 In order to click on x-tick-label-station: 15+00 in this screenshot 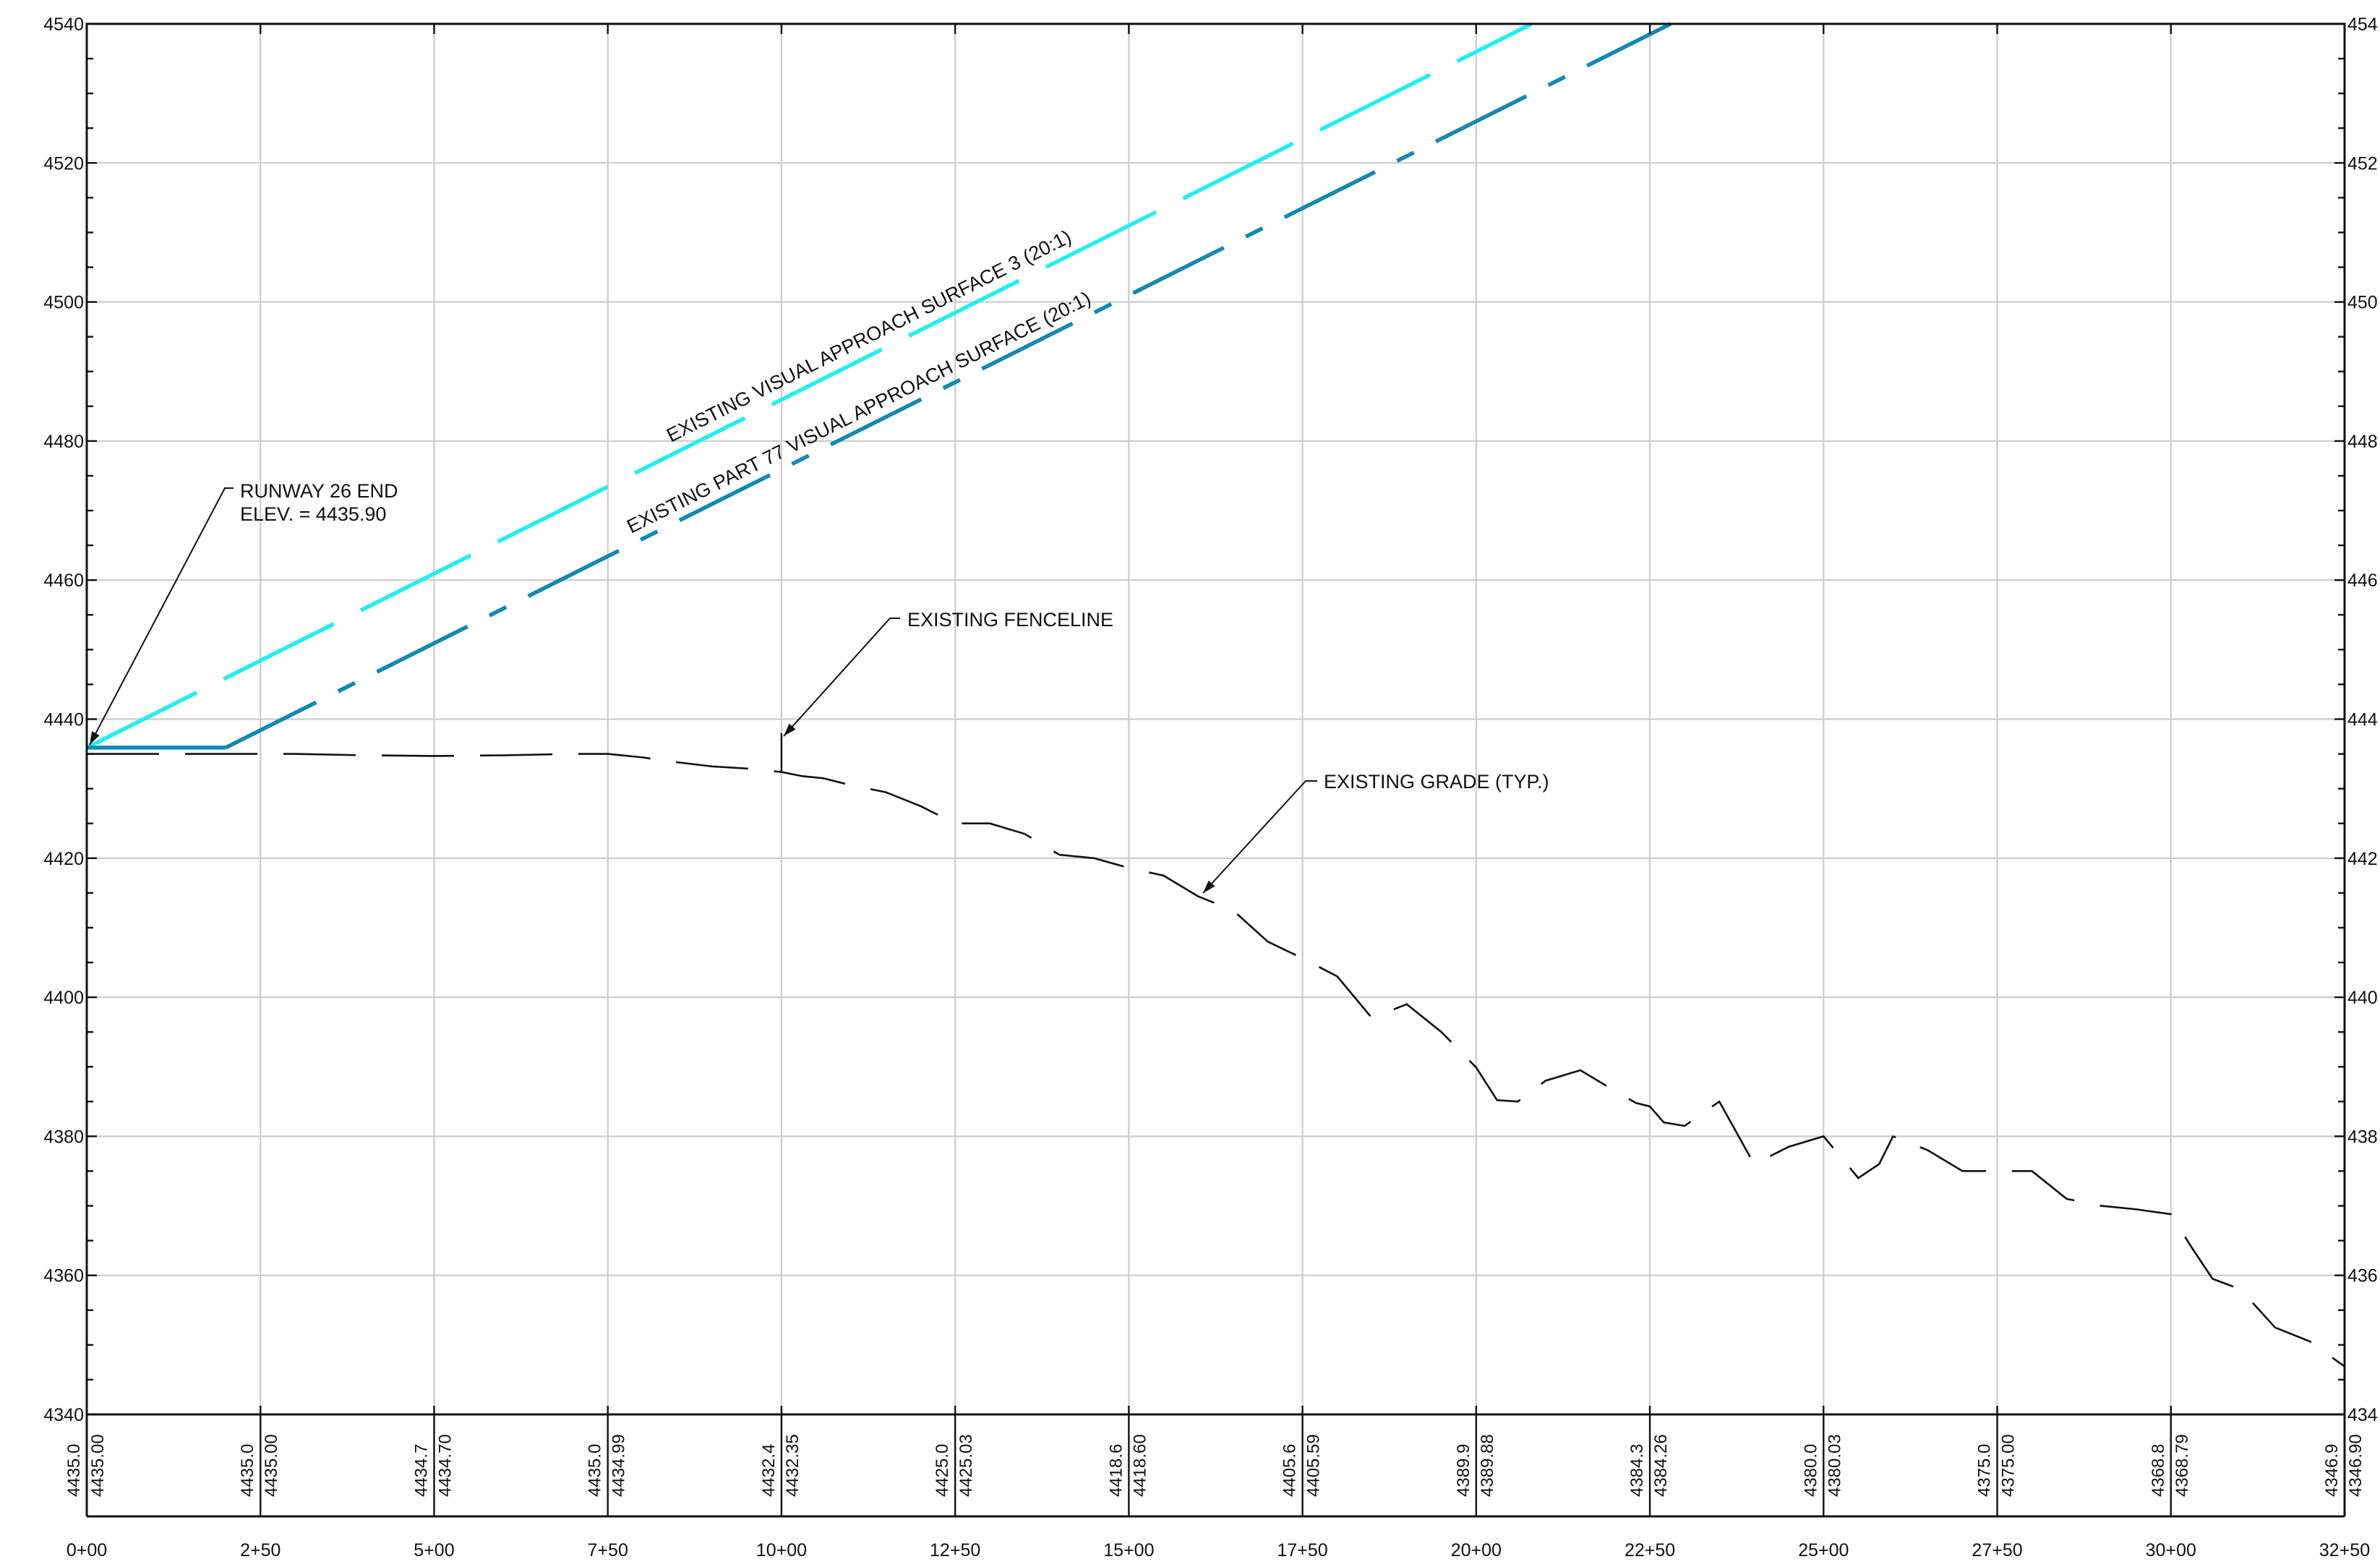, I will do `click(1128, 1550)`.